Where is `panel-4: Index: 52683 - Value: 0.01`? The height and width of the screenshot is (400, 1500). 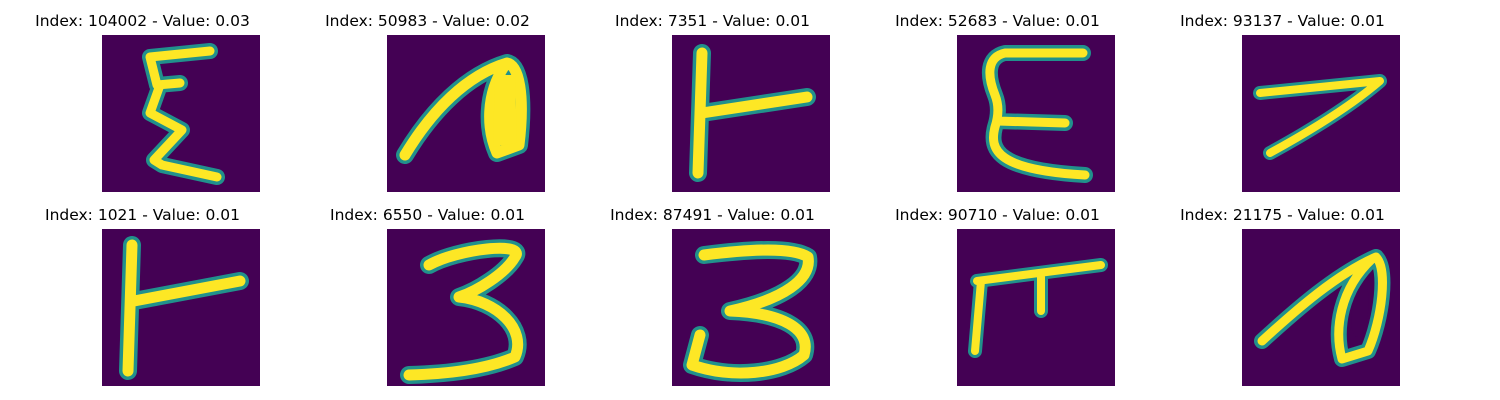
panel-4: Index: 52683 - Value: 0.01 is located at coordinates (997, 96).